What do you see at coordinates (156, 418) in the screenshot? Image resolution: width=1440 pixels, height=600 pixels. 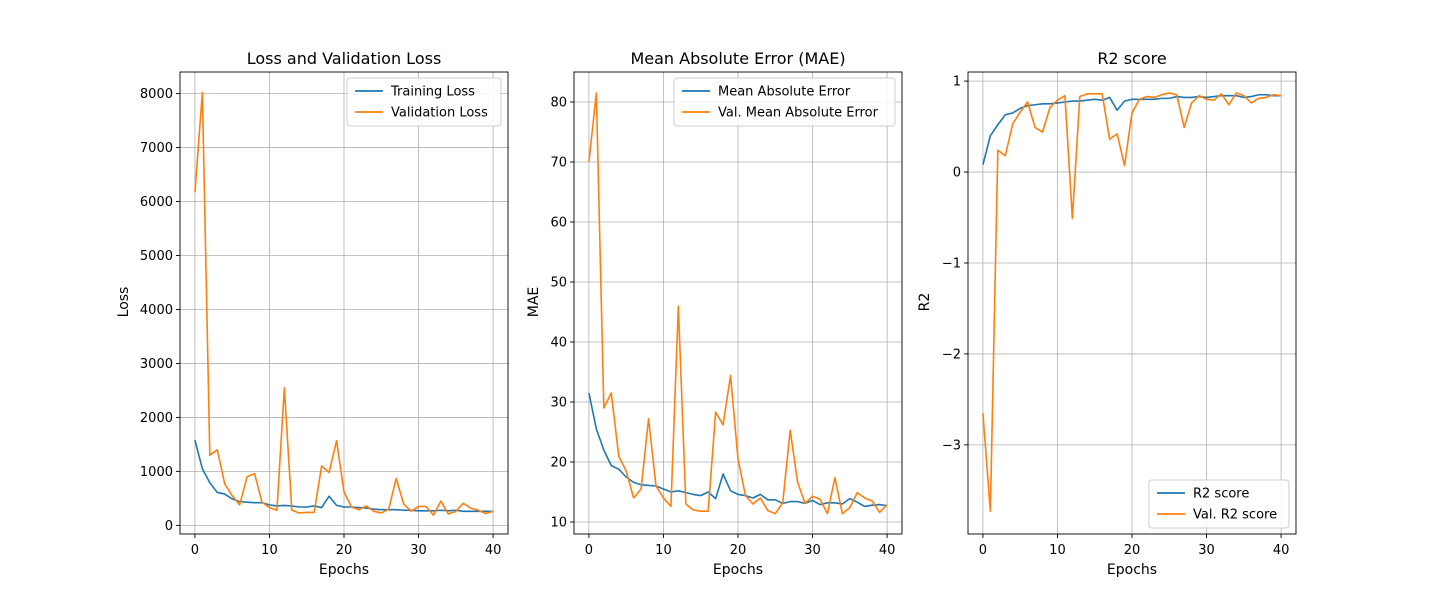 I see `y-tick-label: 2000` at bounding box center [156, 418].